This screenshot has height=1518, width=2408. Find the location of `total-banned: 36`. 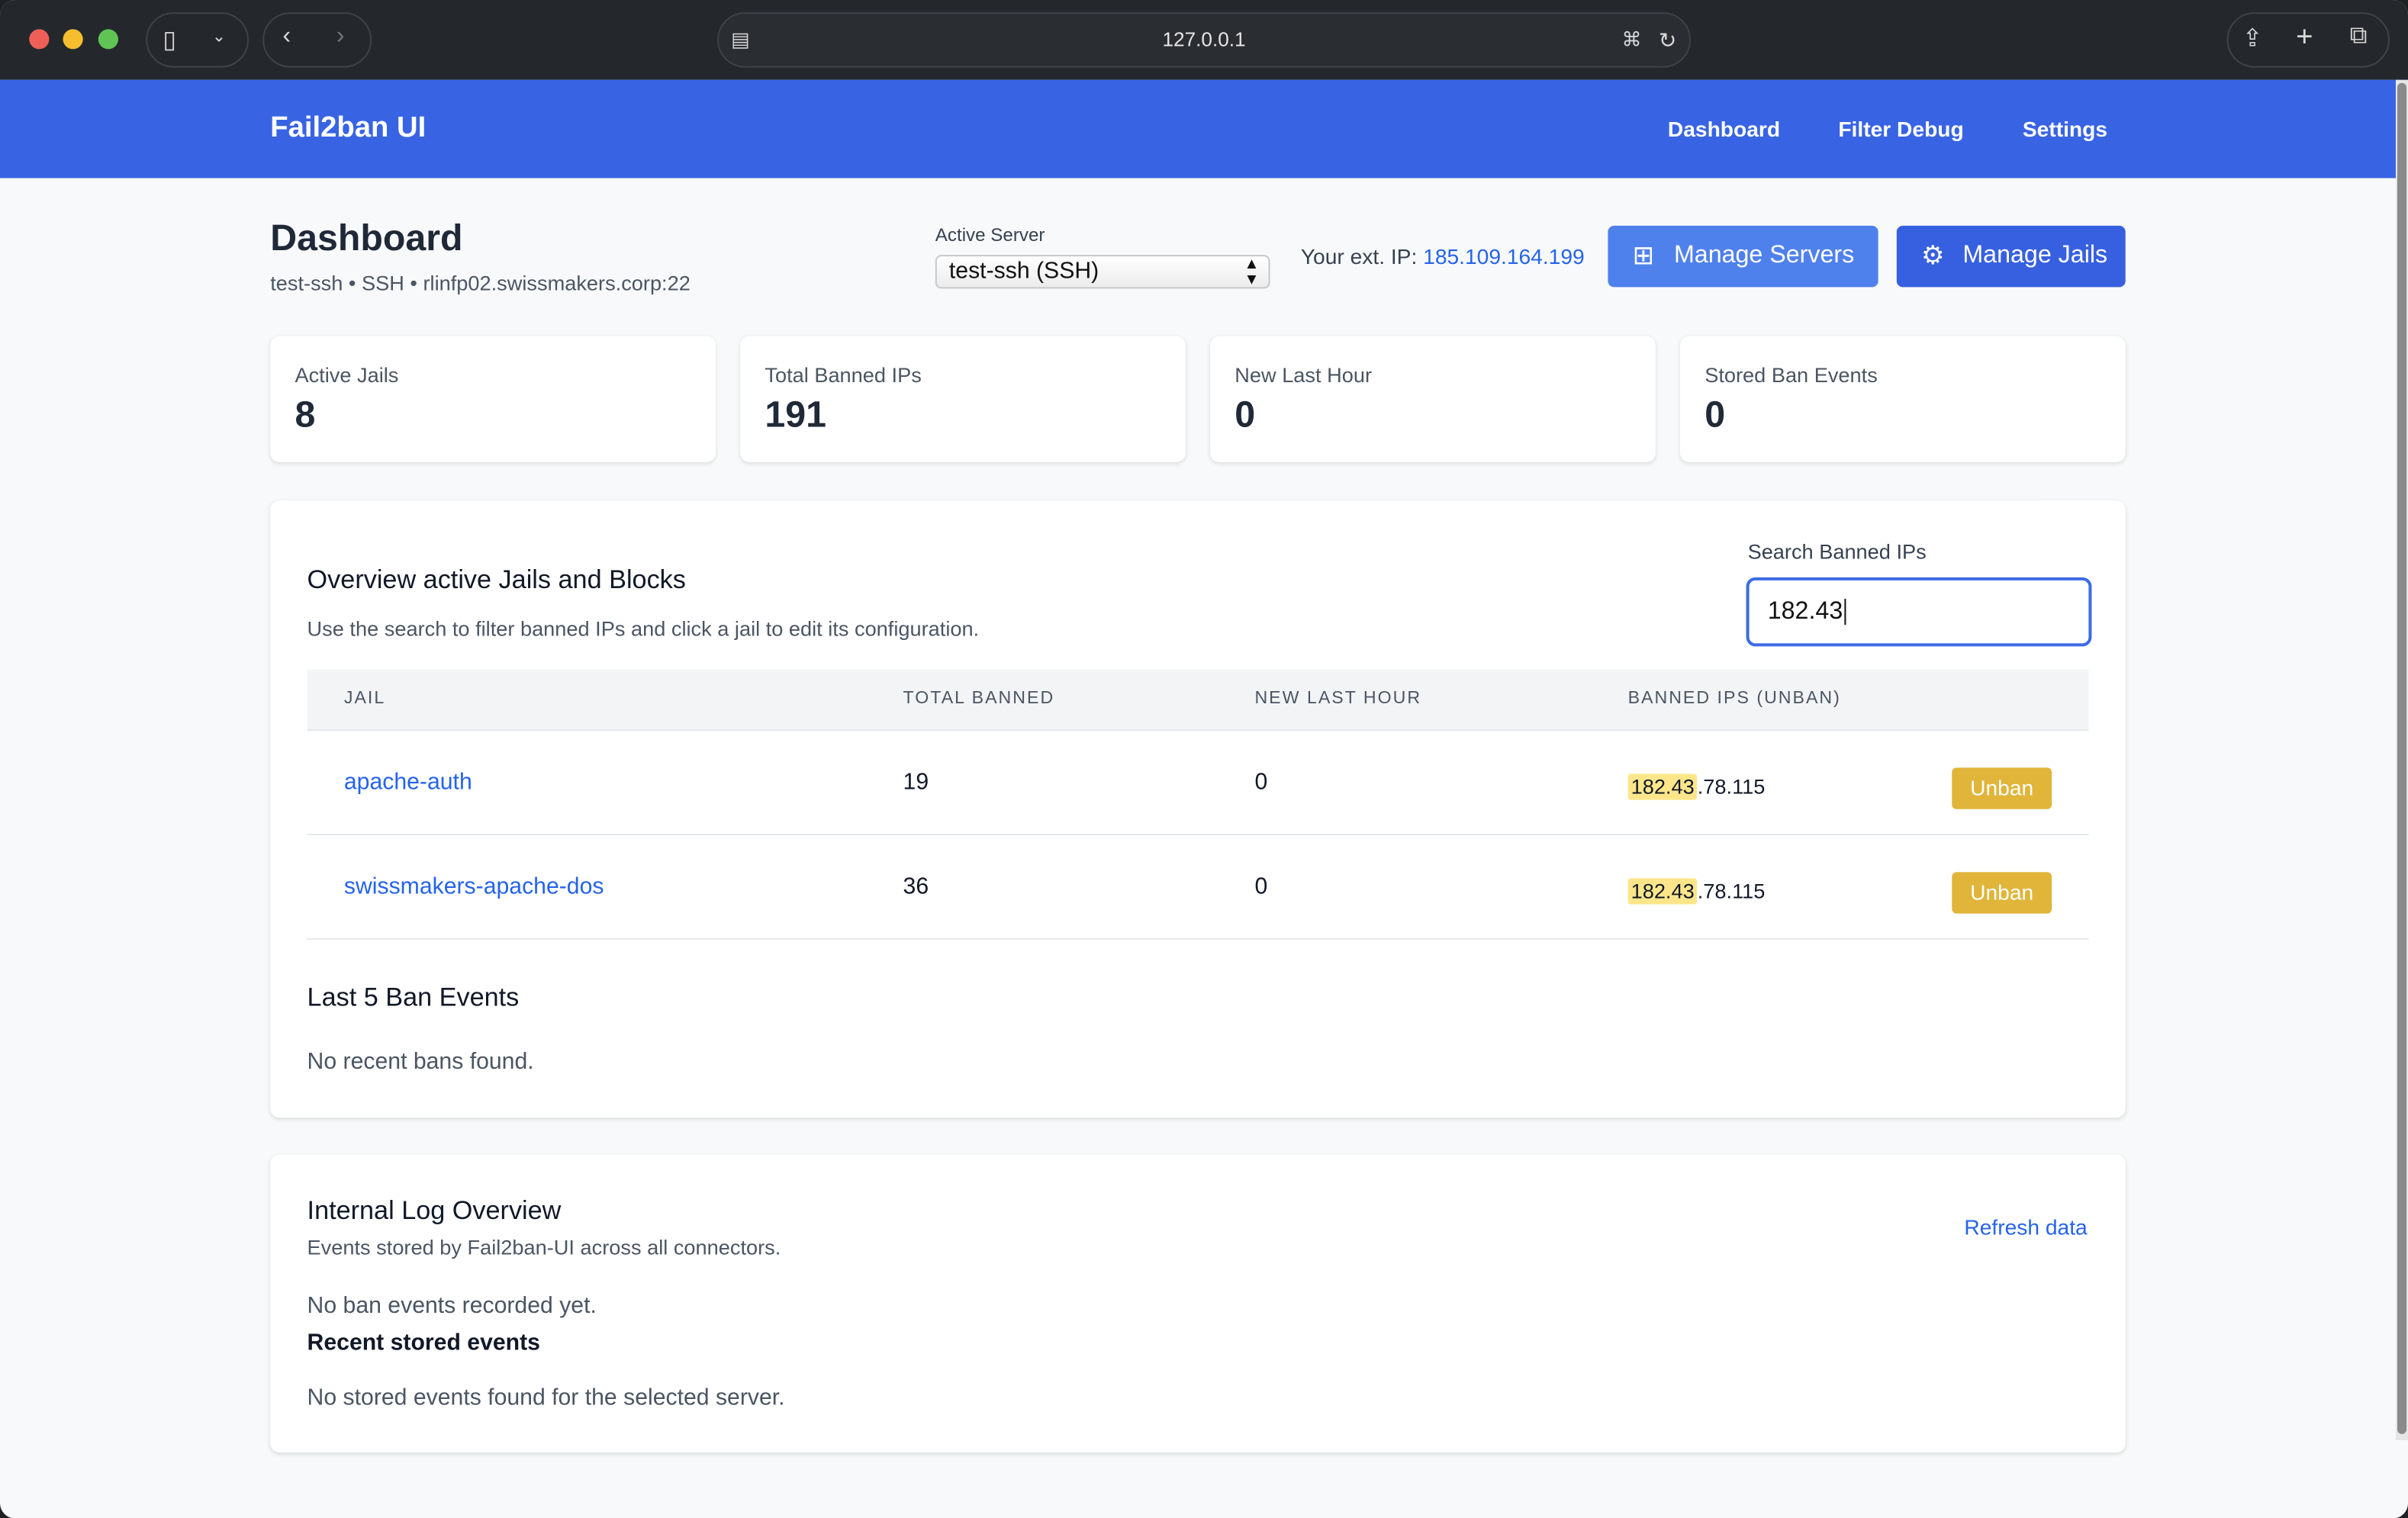

total-banned: 36 is located at coordinates (916, 886).